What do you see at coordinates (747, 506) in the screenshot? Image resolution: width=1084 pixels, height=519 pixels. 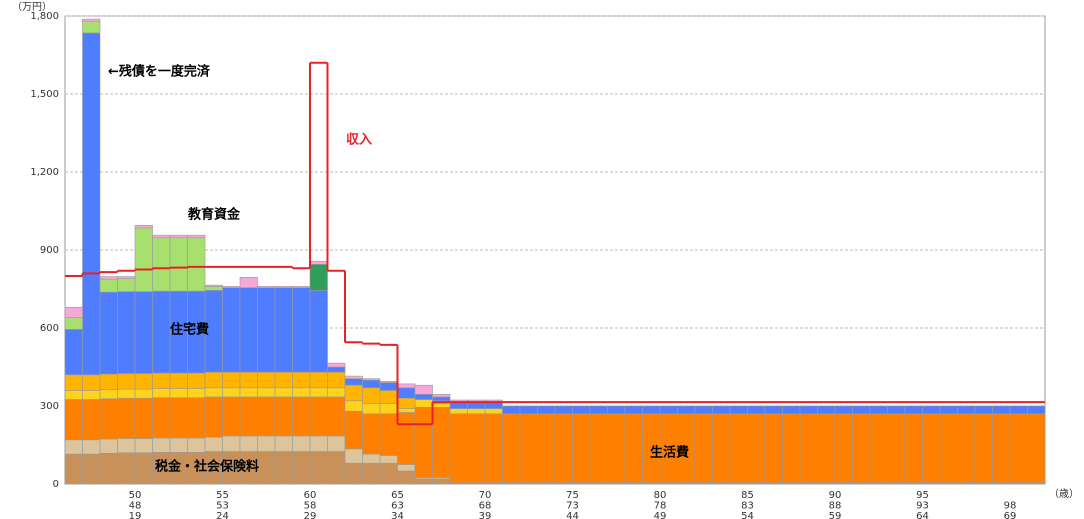 I see `x-tick-label: 83` at bounding box center [747, 506].